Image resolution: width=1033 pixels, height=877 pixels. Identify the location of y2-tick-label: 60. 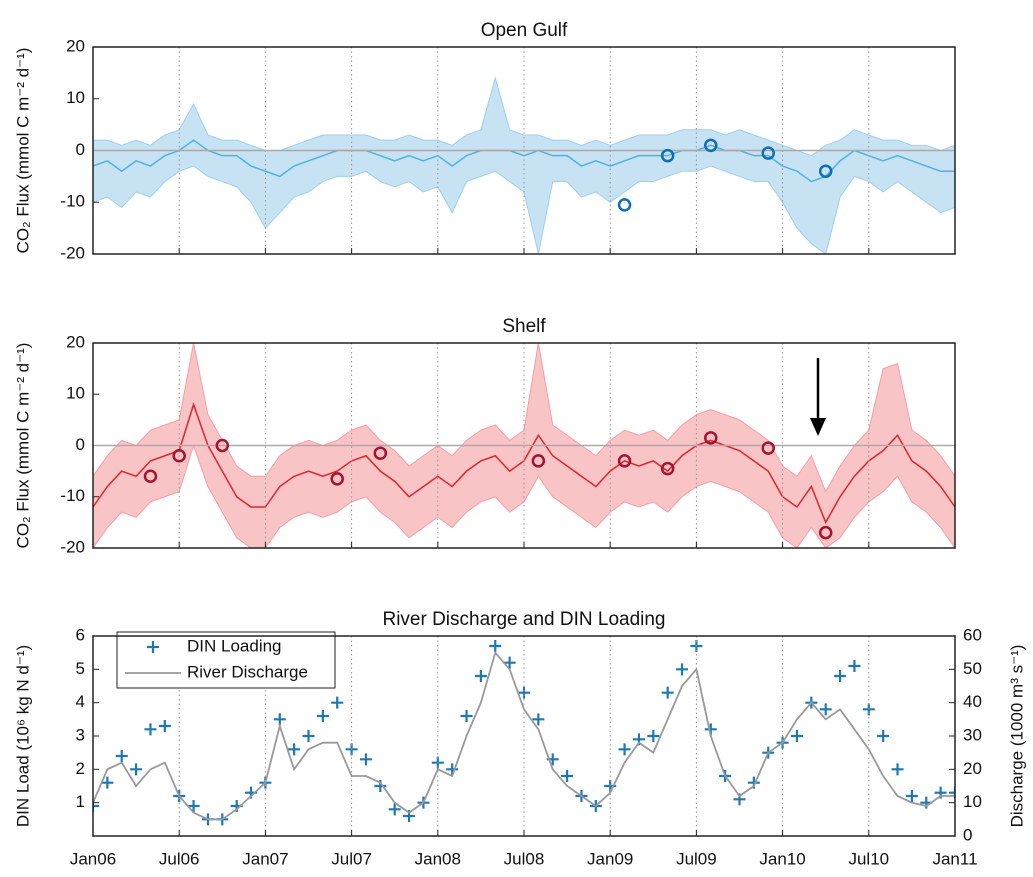
(972, 634).